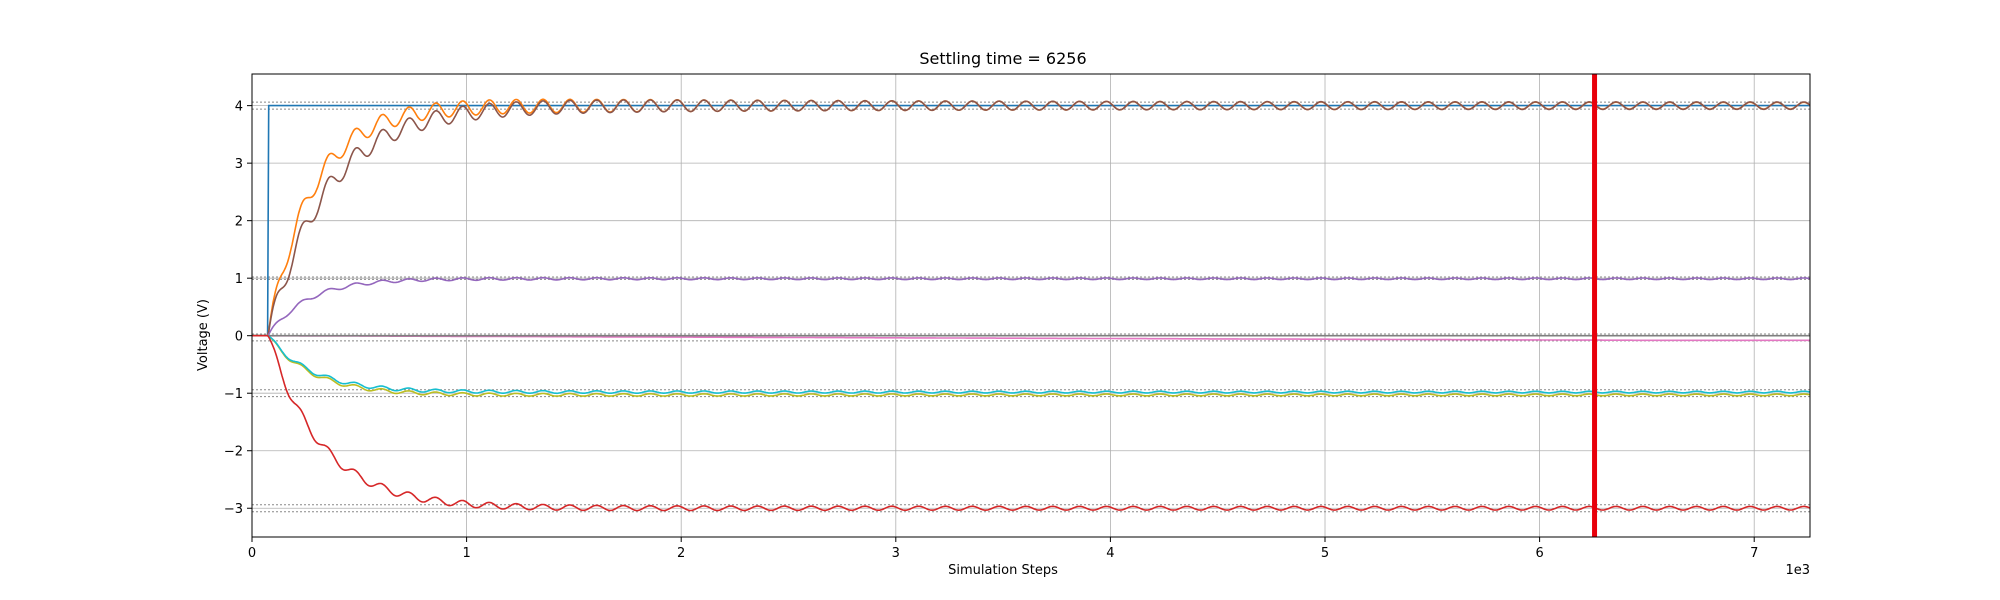  I want to click on y-tick-label: 2, so click(239, 222).